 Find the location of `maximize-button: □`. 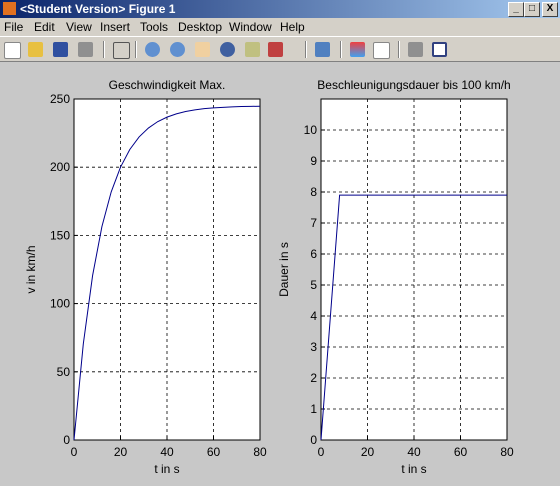

maximize-button: □ is located at coordinates (532, 9).